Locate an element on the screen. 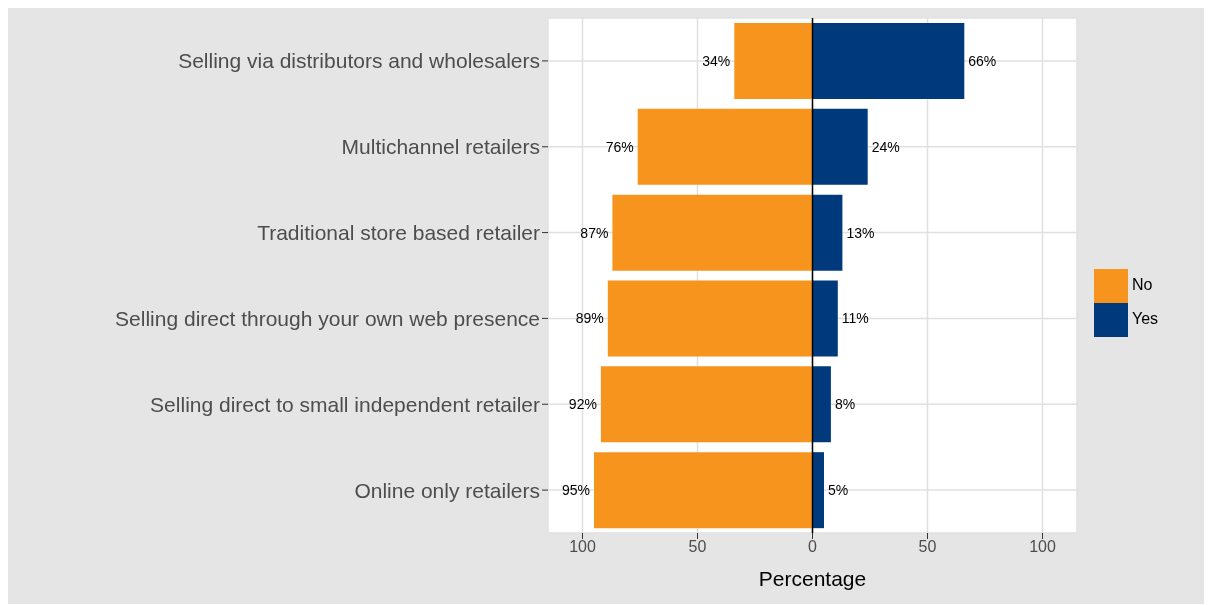  data-label: 76% is located at coordinates (619, 146).